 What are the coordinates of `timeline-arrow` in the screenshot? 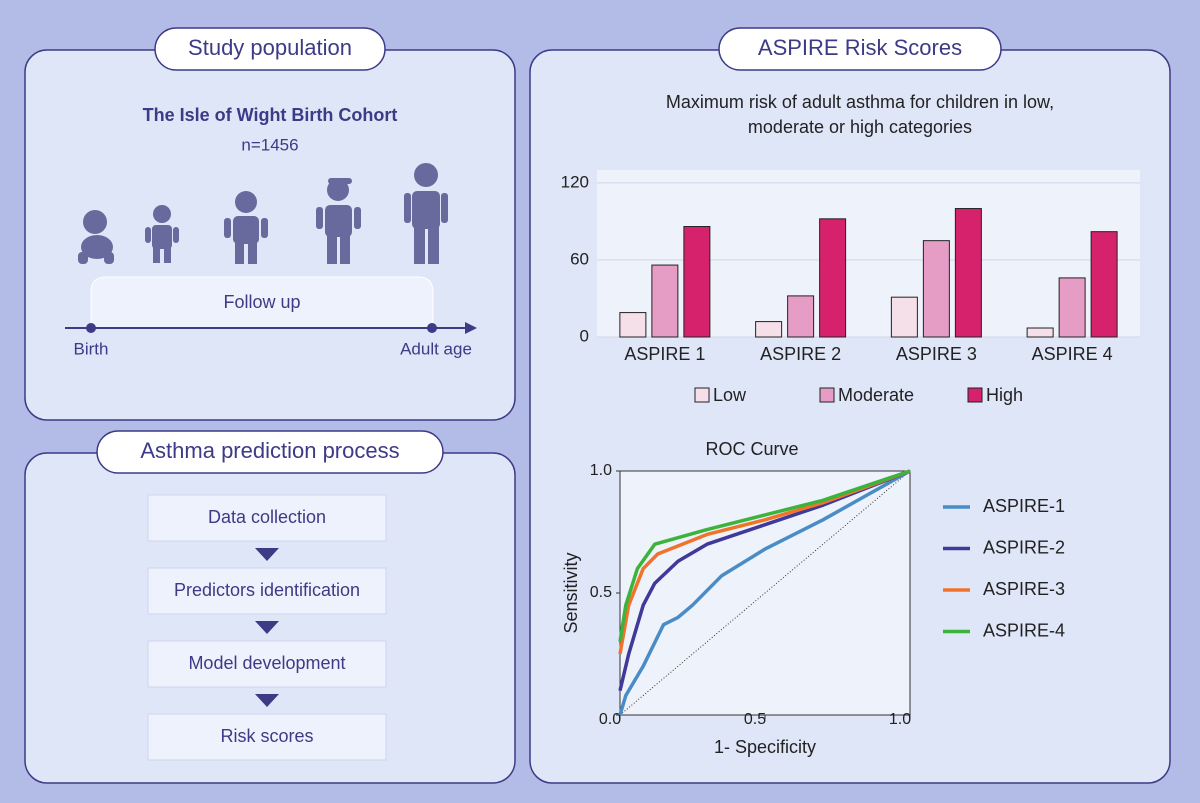 It's located at (471, 328).